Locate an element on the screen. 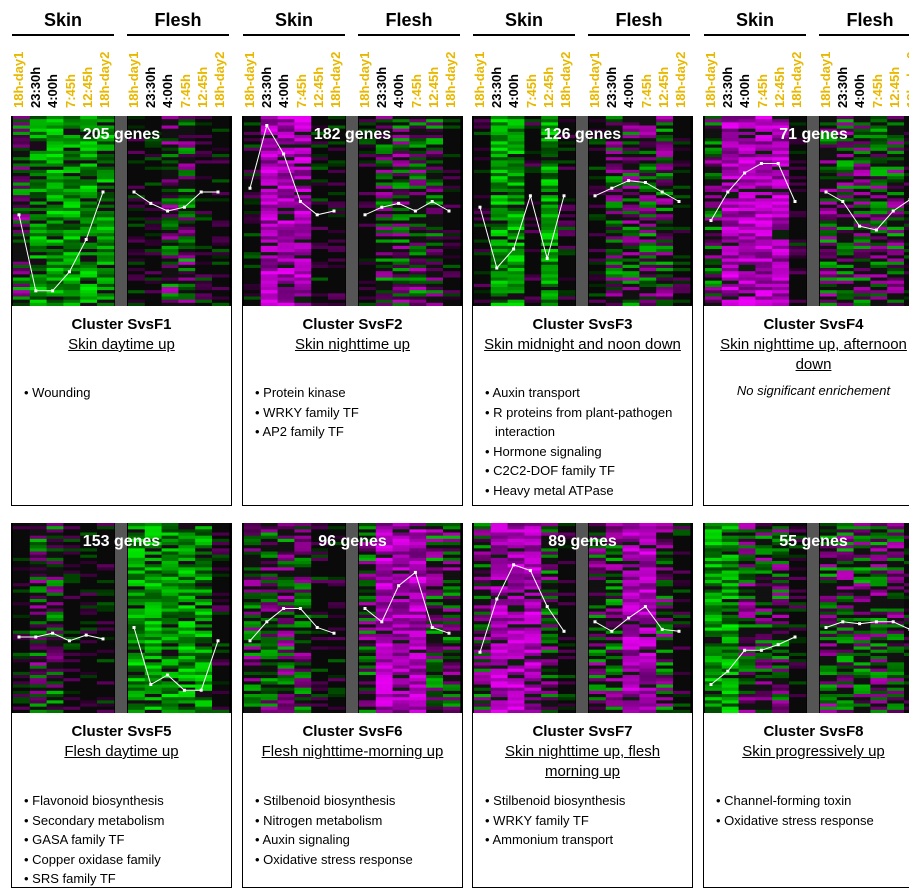  skin-profile-point is located at coordinates (284, 608).